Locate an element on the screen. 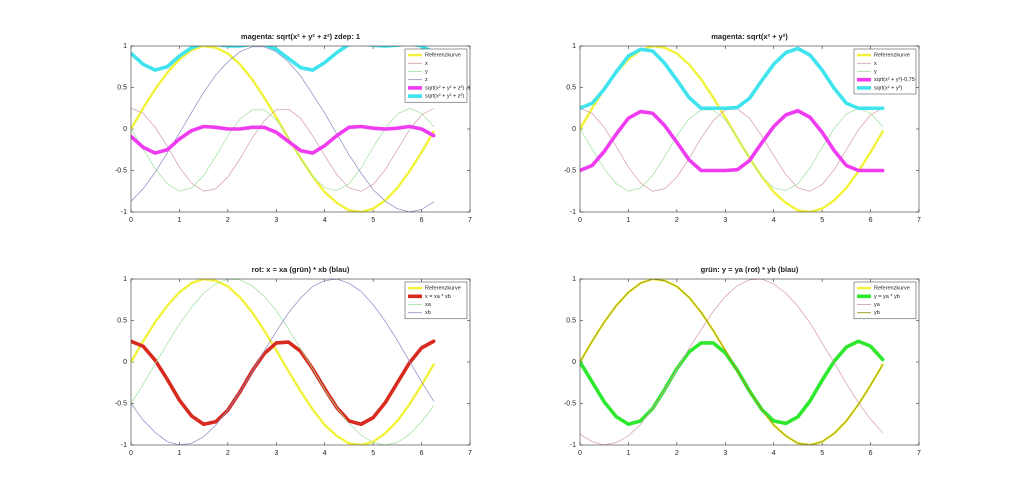  legend-label: yb is located at coordinates (877, 313).